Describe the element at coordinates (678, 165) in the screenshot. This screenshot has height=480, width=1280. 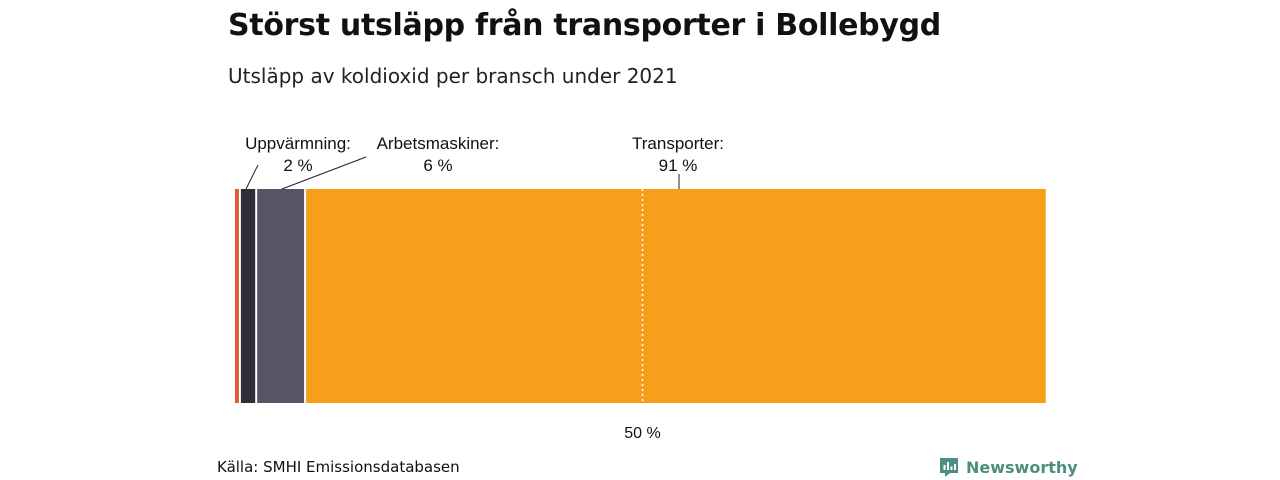
I see `segment-value-label-3: 91 %` at that location.